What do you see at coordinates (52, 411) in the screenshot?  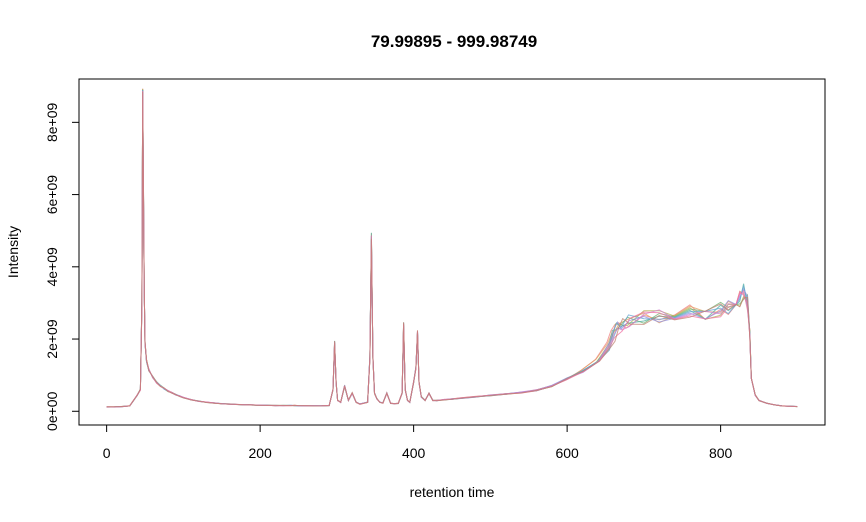 I see `y-tick-label: 0e+00` at bounding box center [52, 411].